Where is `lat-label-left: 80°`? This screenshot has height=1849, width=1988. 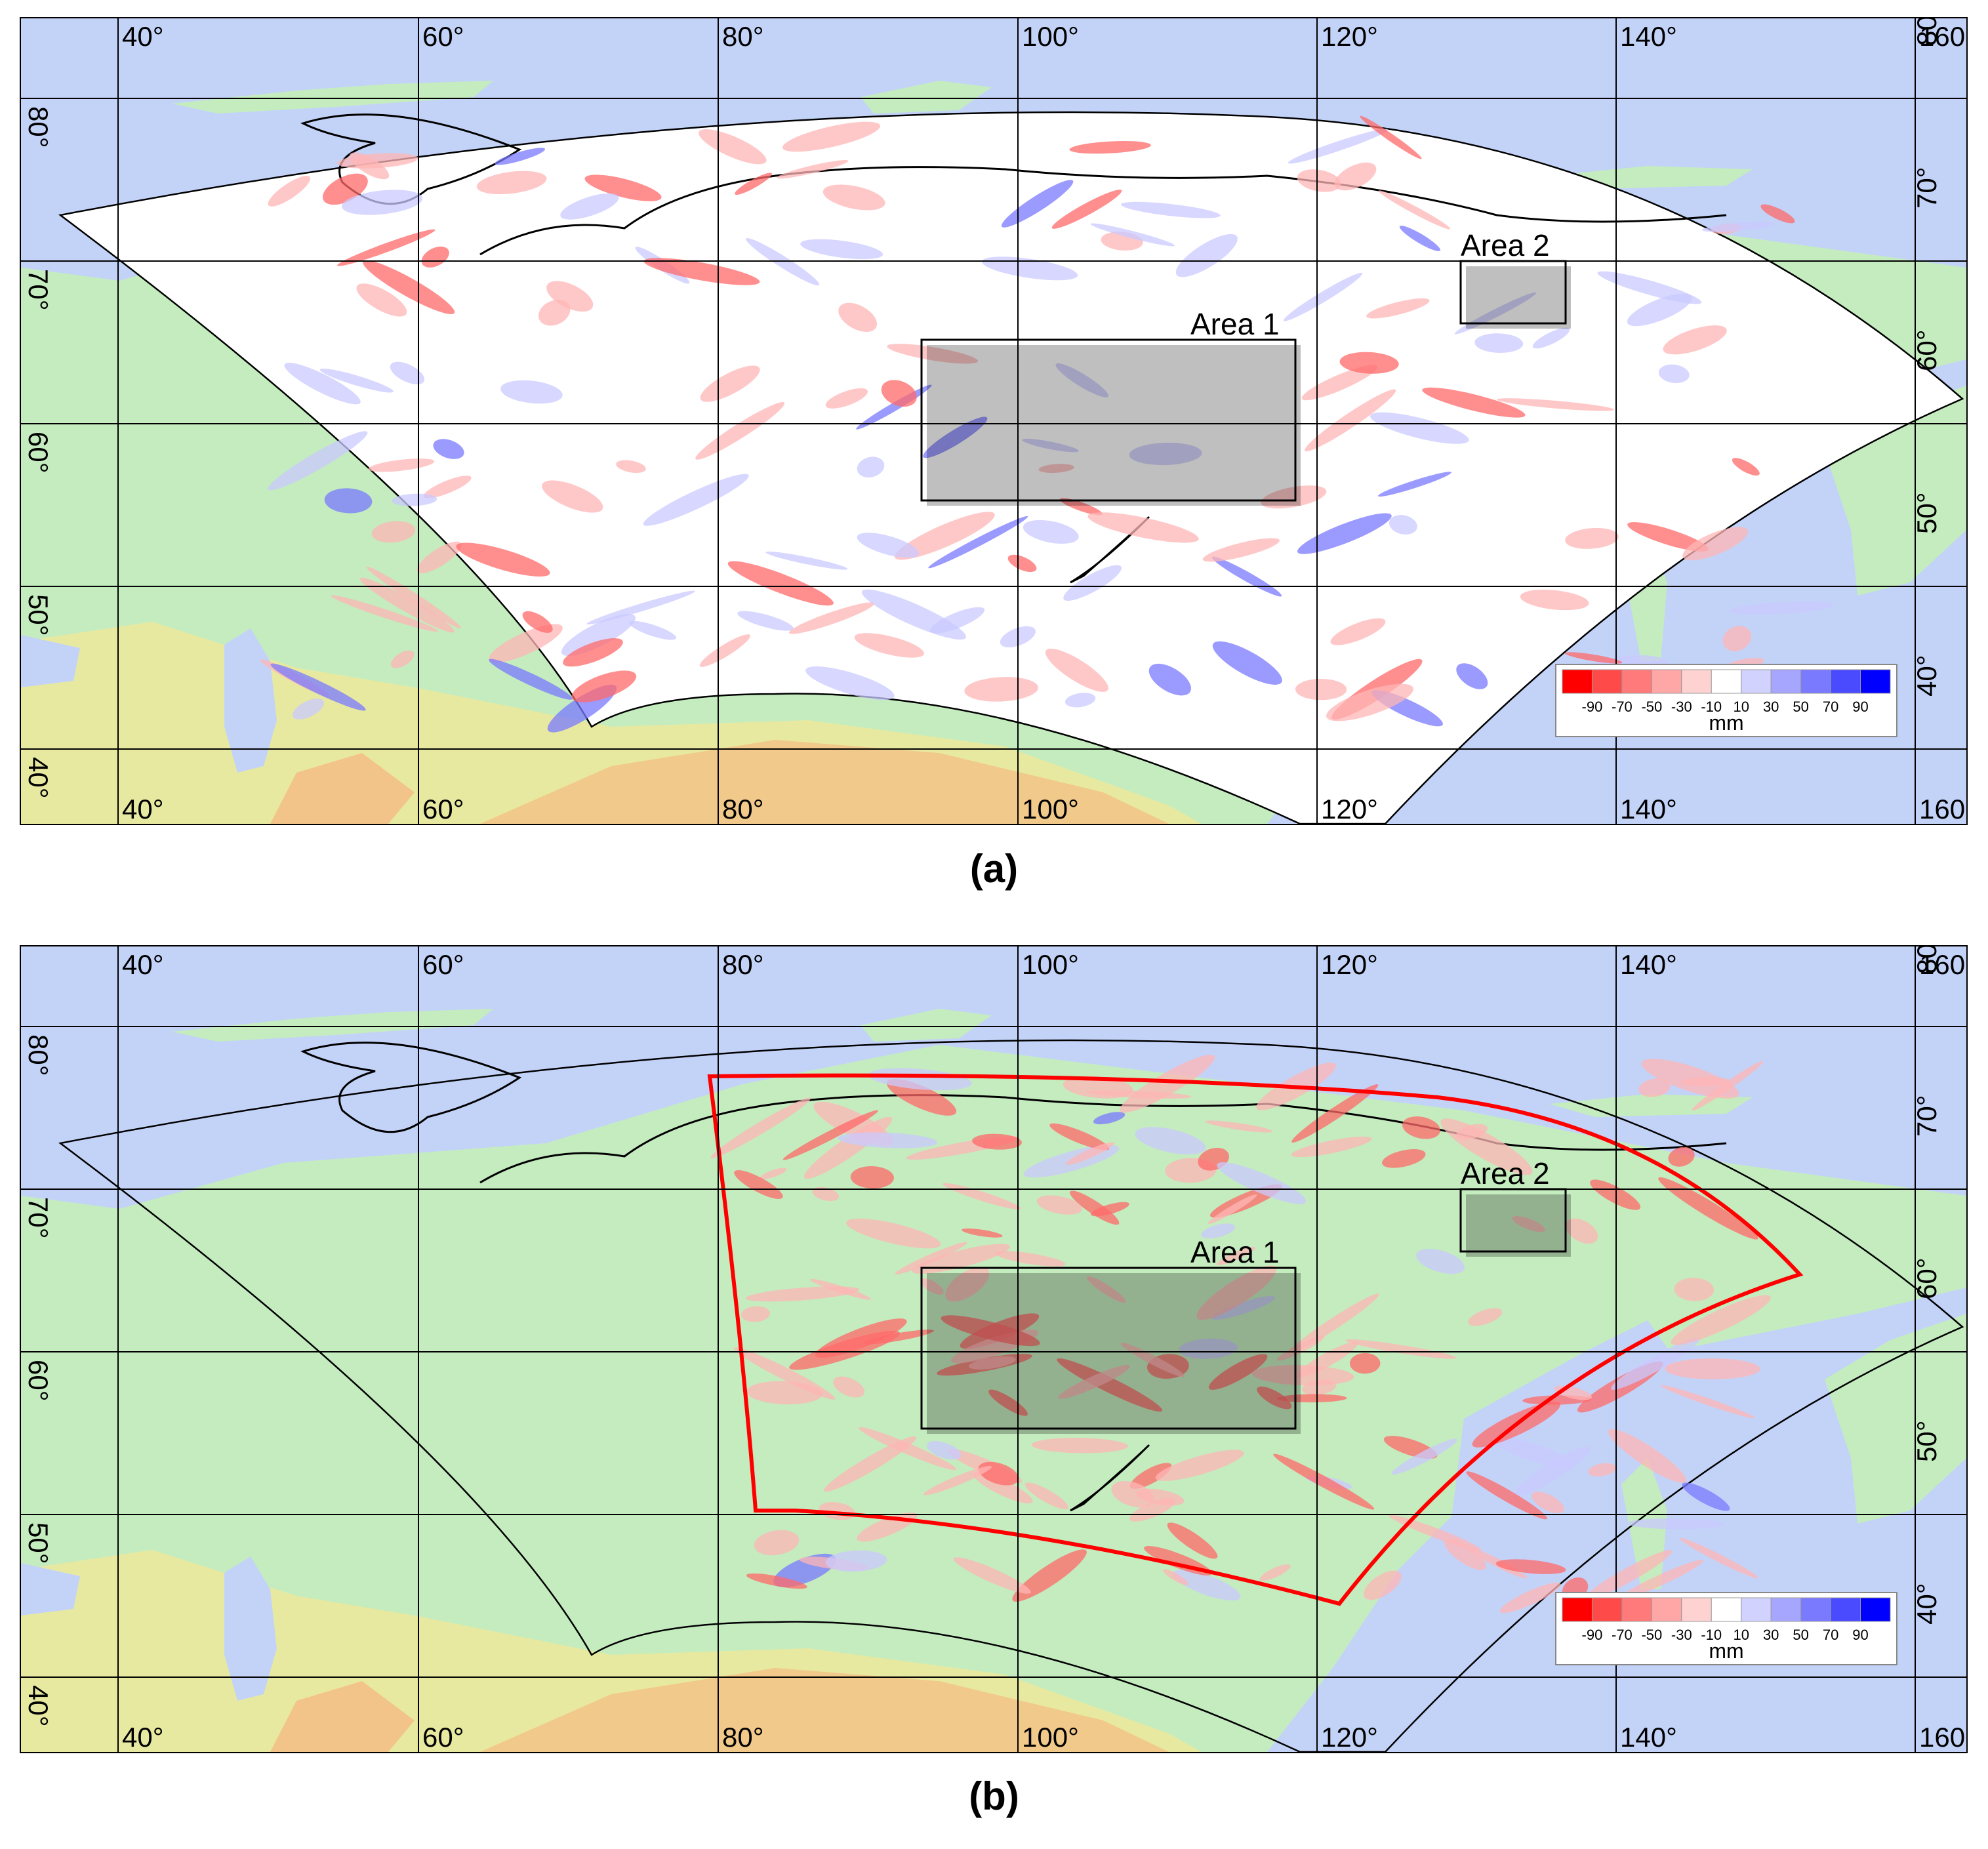 lat-label-left: 80° is located at coordinates (38, 1055).